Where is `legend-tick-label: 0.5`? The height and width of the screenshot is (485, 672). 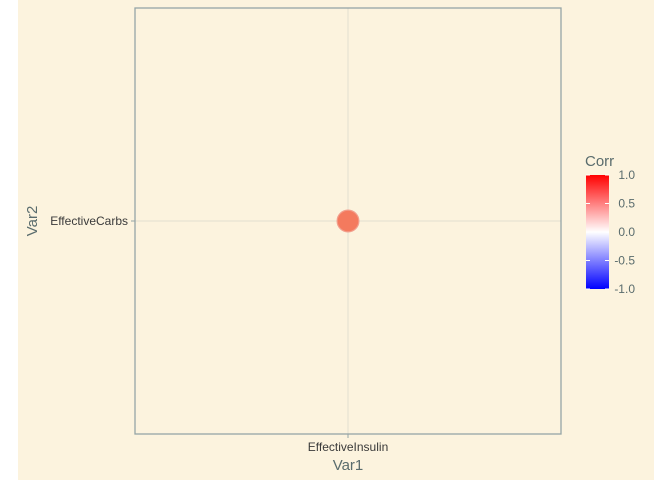 legend-tick-label: 0.5 is located at coordinates (626, 204).